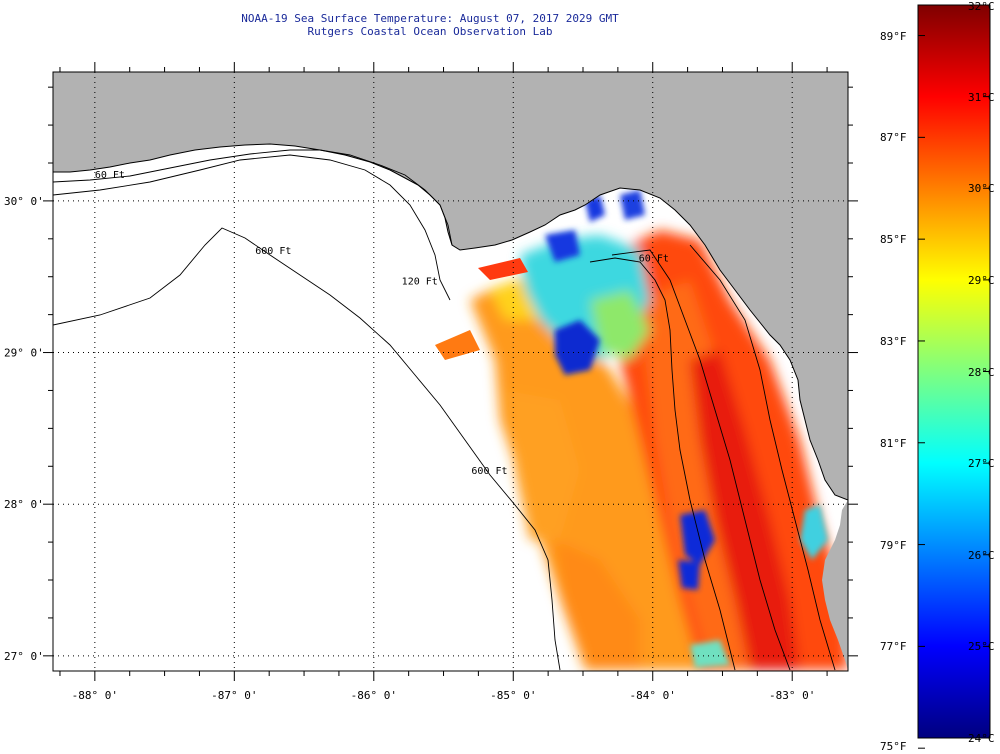  I want to click on colorbar-fahrenheit-label: 79°F, so click(893, 545).